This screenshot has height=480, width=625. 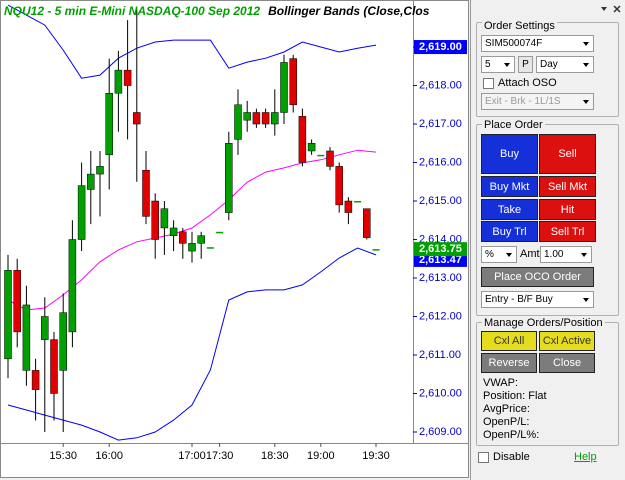 I want to click on amount-input: 1.00, so click(x=566, y=254).